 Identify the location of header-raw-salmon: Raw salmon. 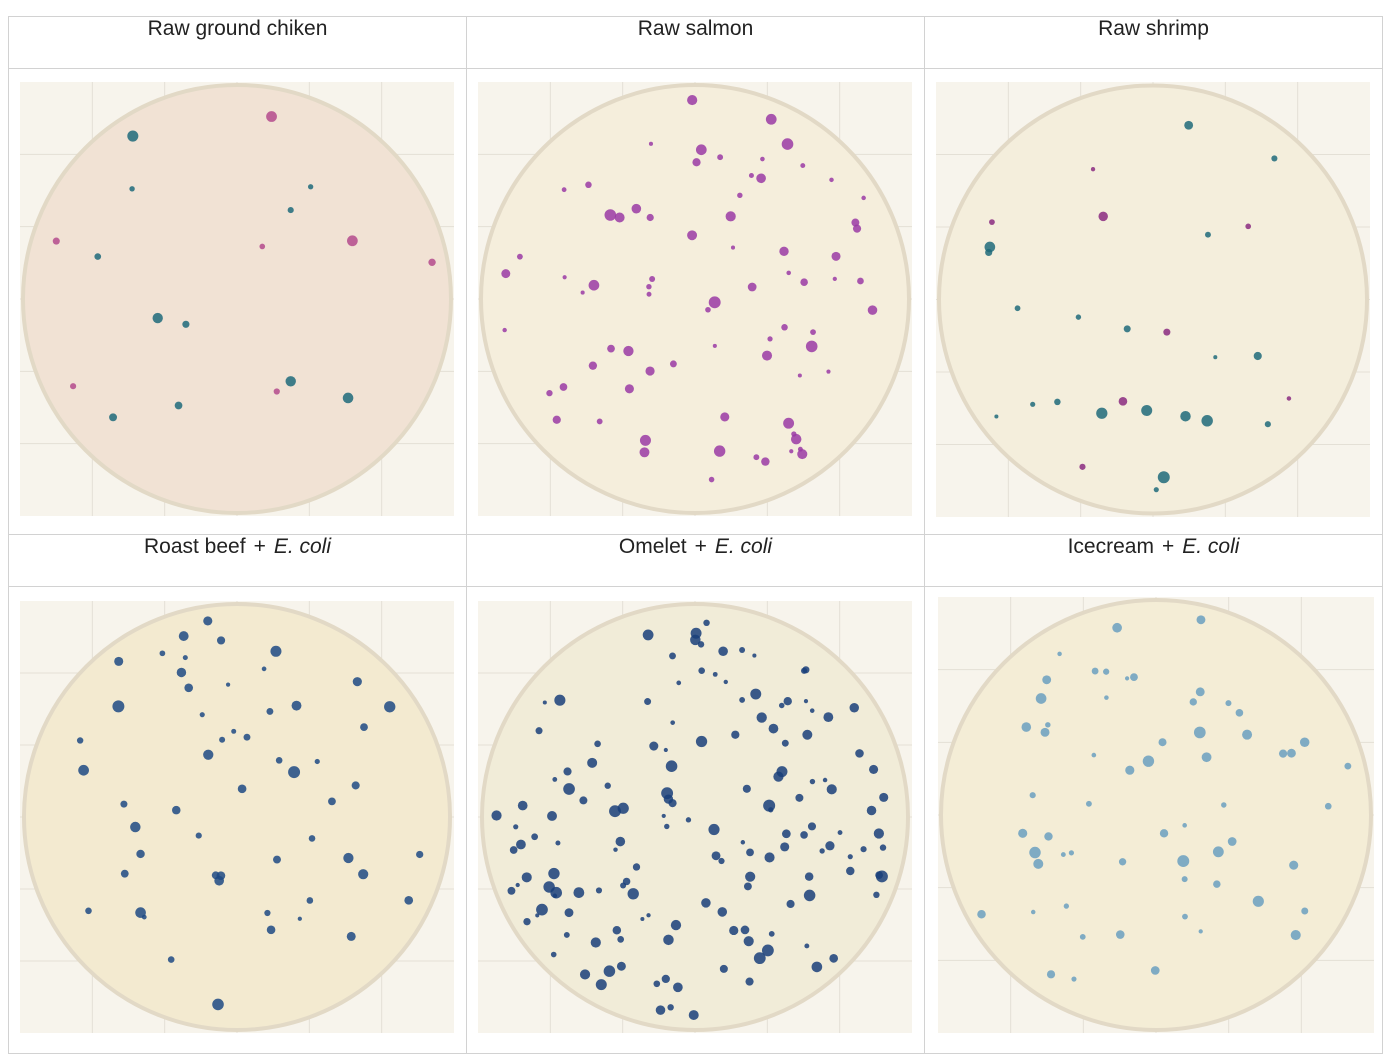
(695, 42).